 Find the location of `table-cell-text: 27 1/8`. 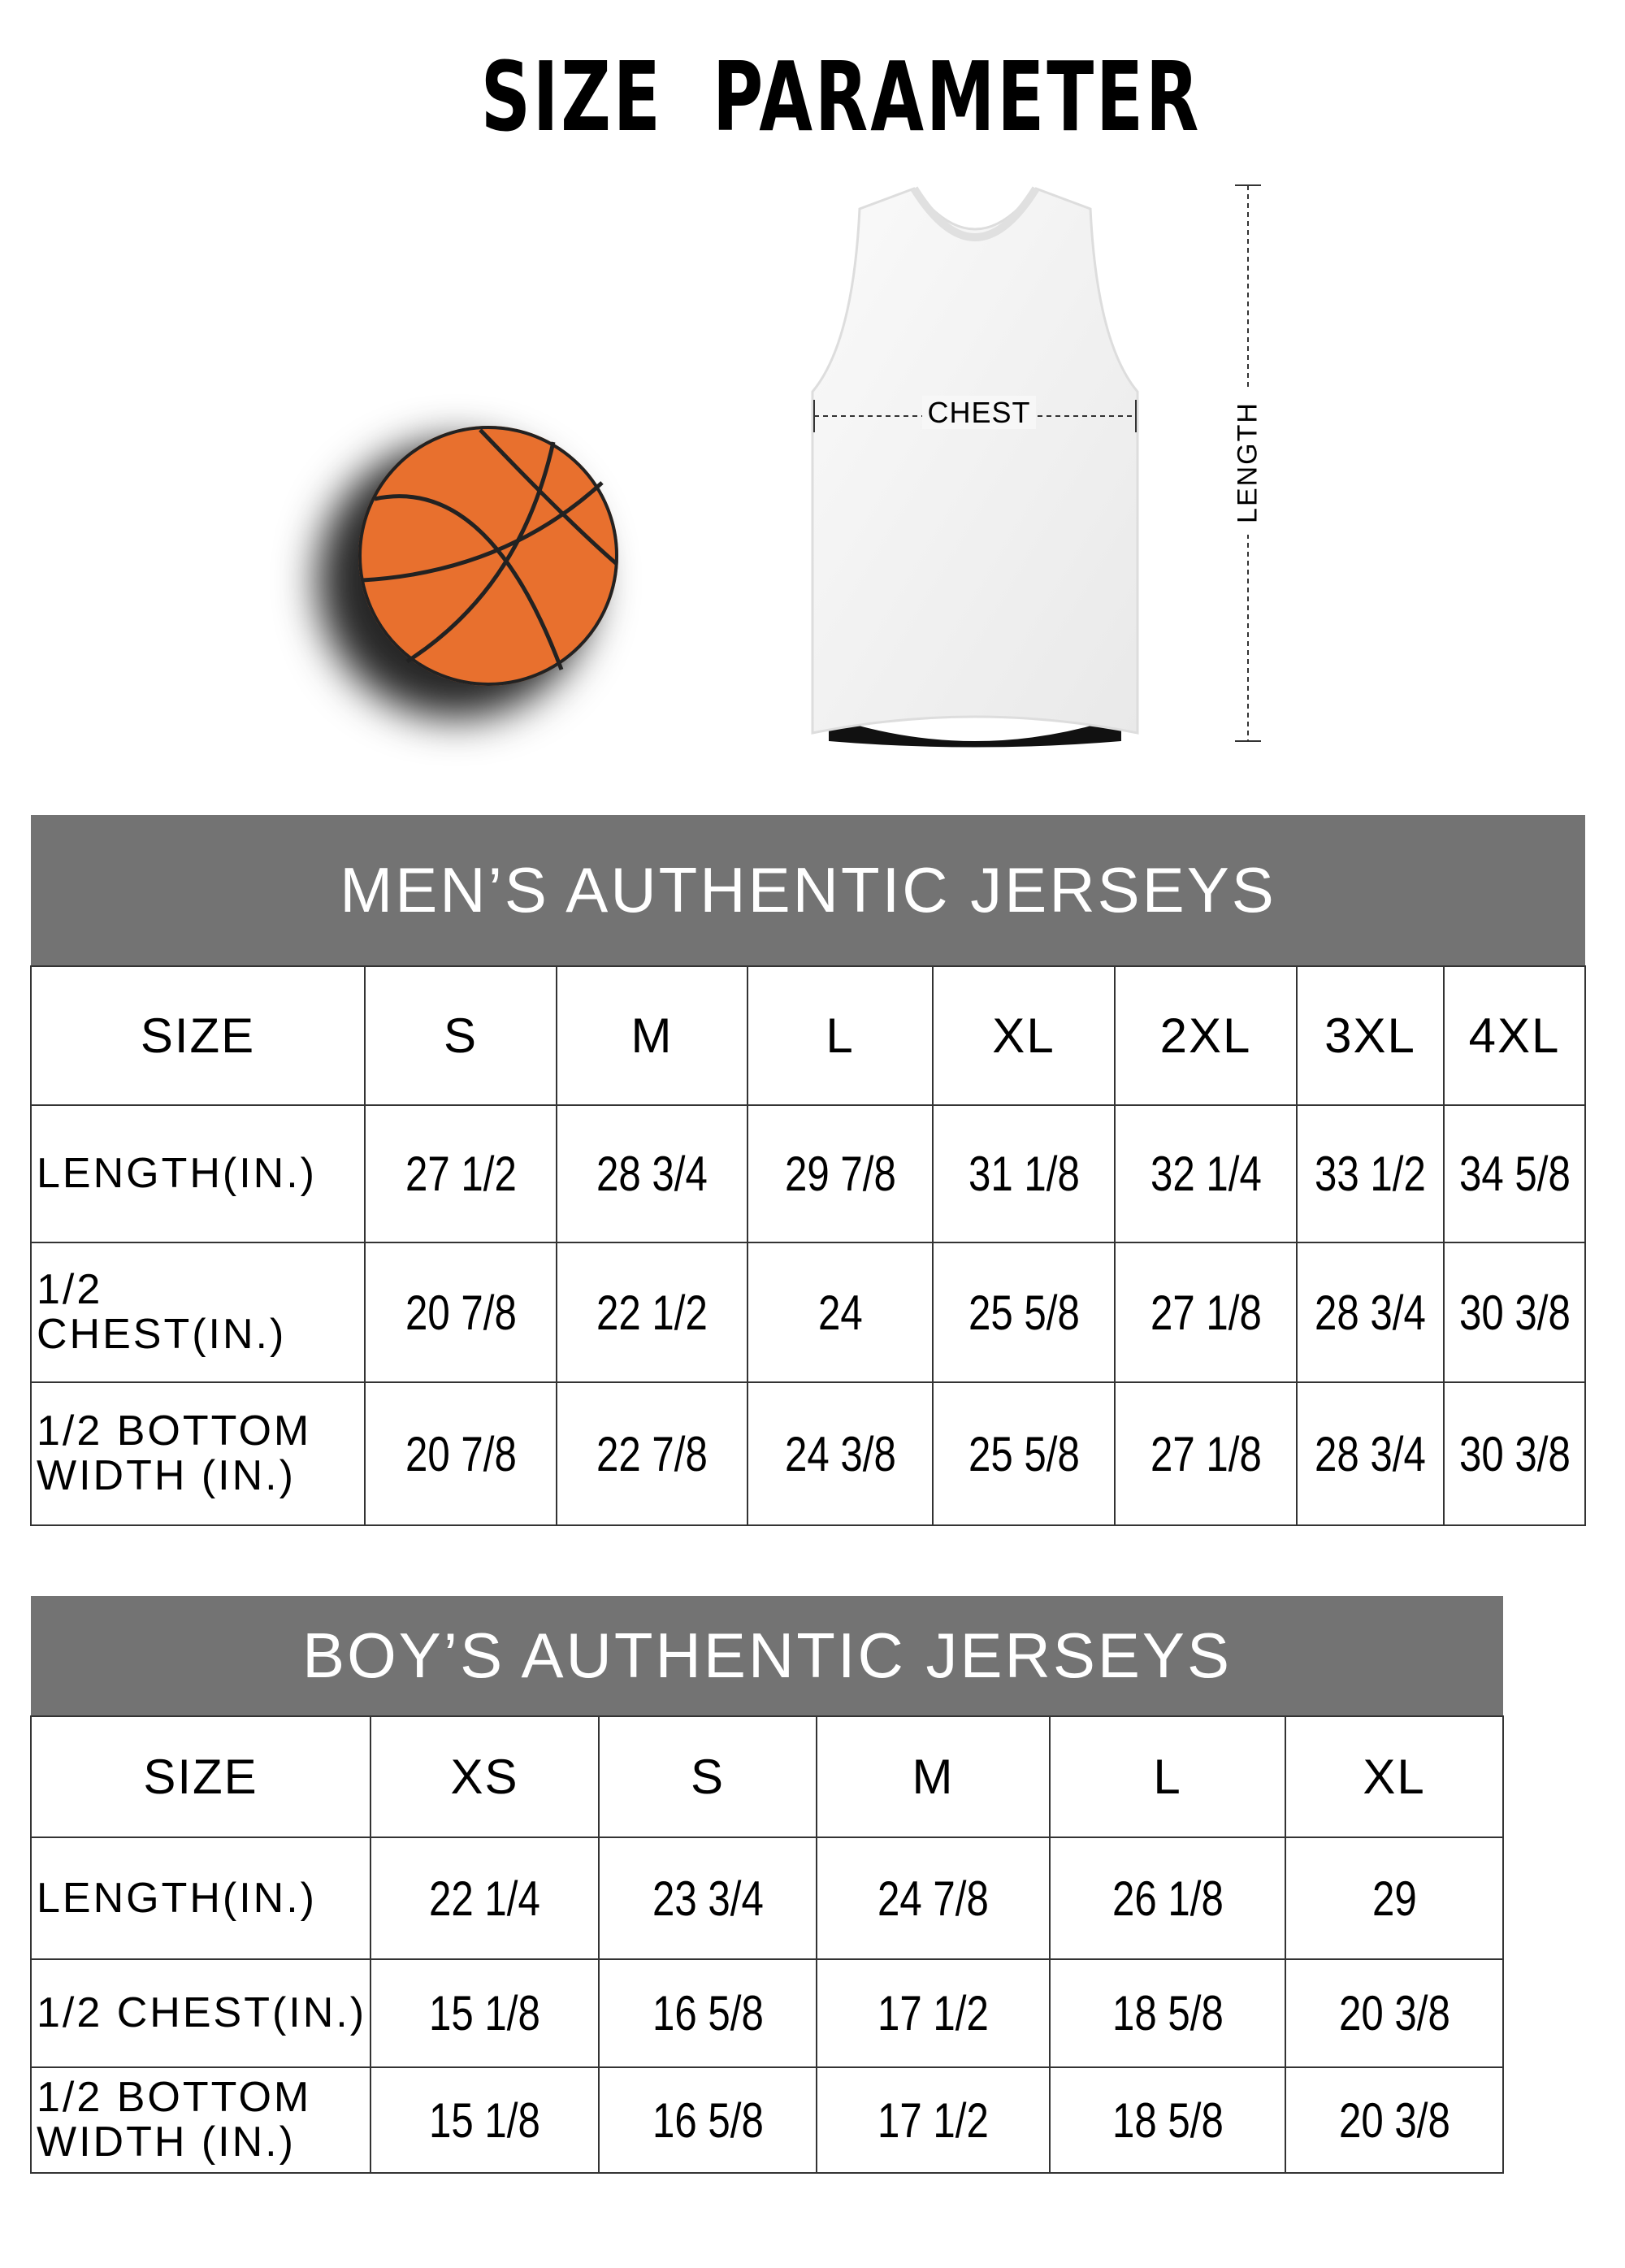

table-cell-text: 27 1/8 is located at coordinates (1206, 1312).